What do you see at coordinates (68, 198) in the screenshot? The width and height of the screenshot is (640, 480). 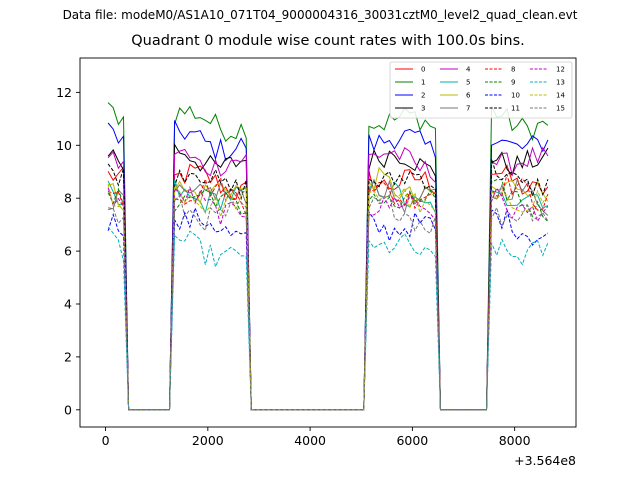 I see `y-tick-label: 8` at bounding box center [68, 198].